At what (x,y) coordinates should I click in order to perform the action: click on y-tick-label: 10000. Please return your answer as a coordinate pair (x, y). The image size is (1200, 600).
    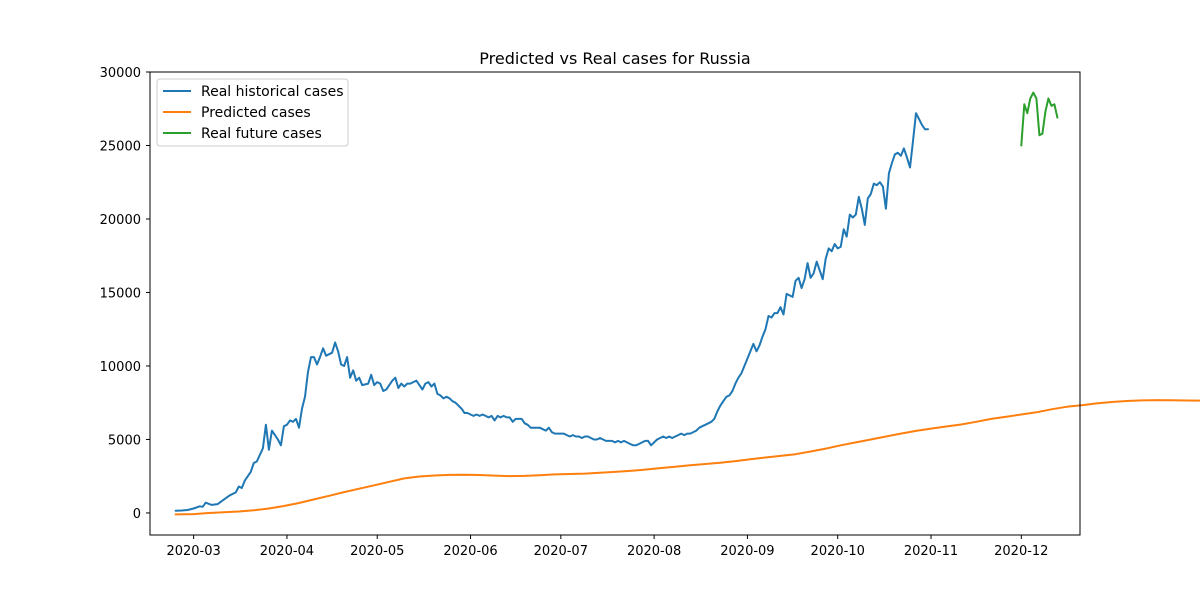
    Looking at the image, I should click on (120, 367).